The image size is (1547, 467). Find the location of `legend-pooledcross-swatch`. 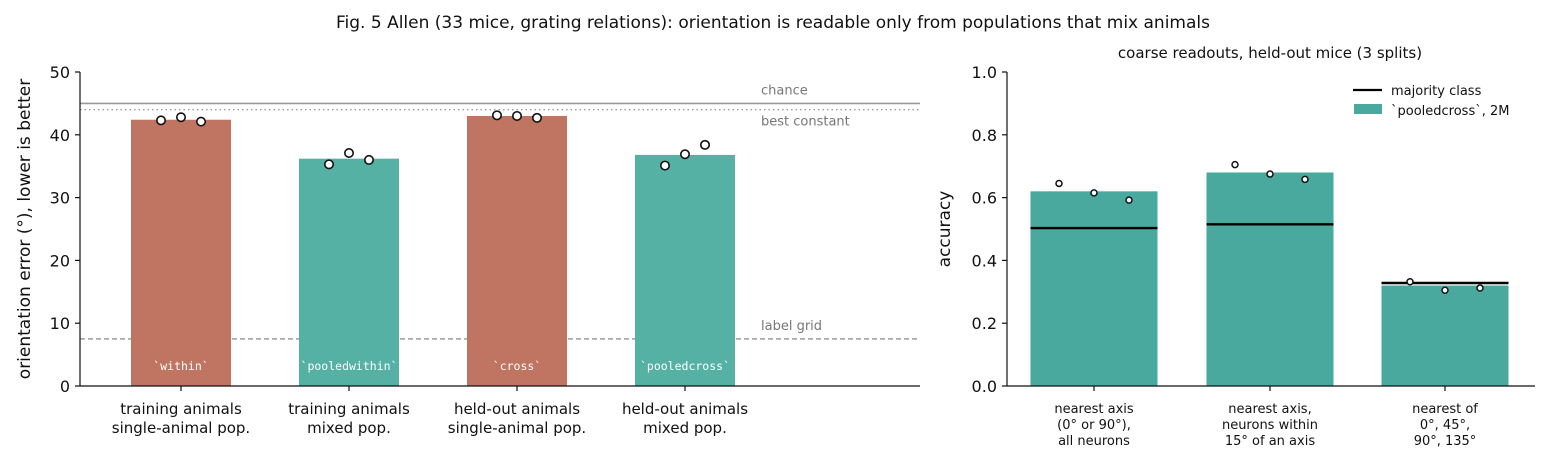

legend-pooledcross-swatch is located at coordinates (1368, 109).